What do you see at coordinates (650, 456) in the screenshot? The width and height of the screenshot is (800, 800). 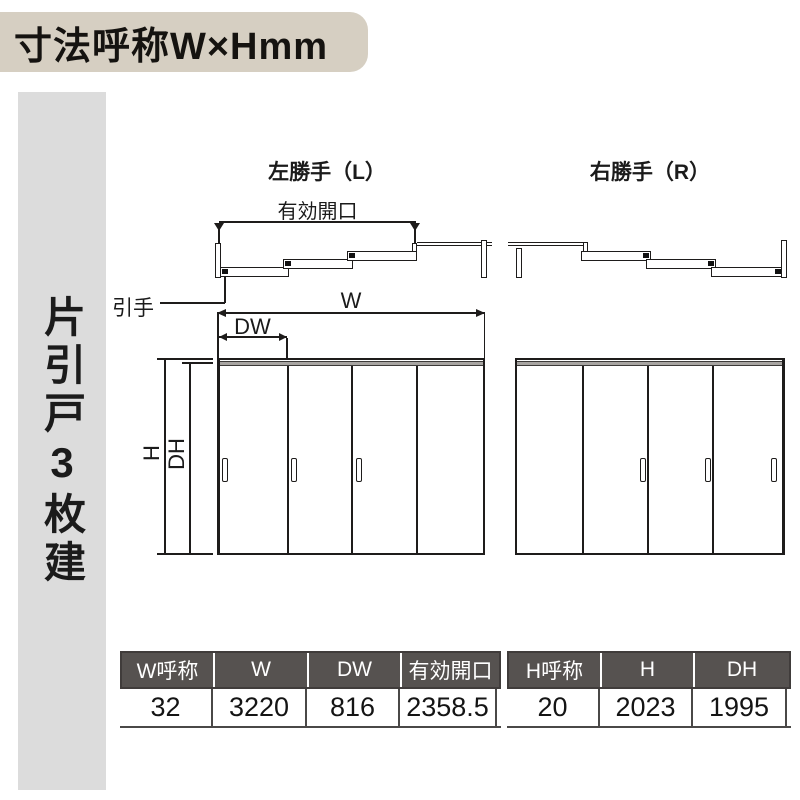 I see `right-elevation-box` at bounding box center [650, 456].